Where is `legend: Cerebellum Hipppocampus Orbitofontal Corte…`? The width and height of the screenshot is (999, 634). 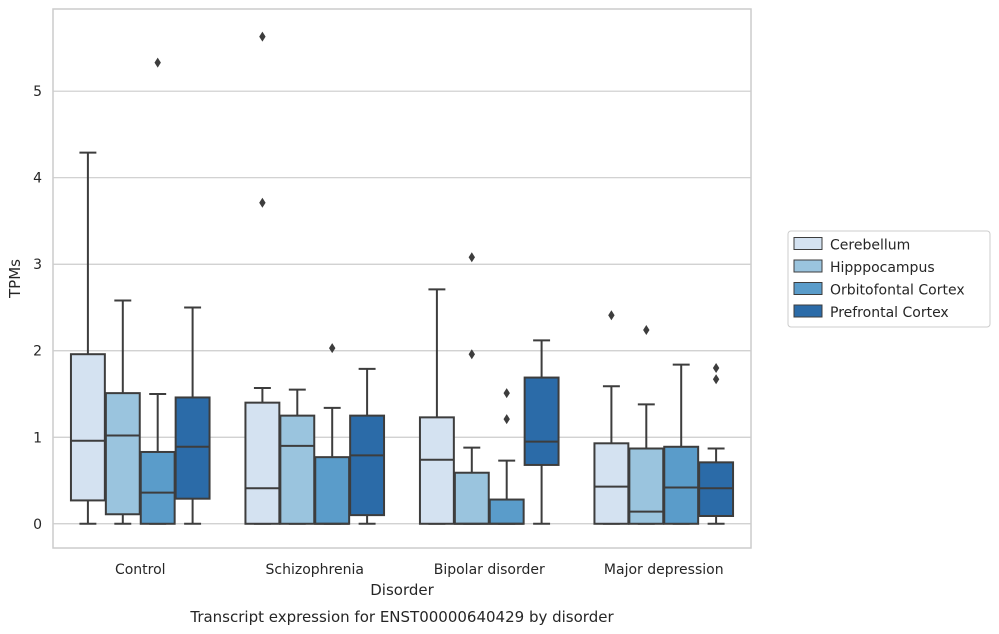
legend: Cerebellum Hipppocampus Orbitofontal Corte… is located at coordinates (889, 279).